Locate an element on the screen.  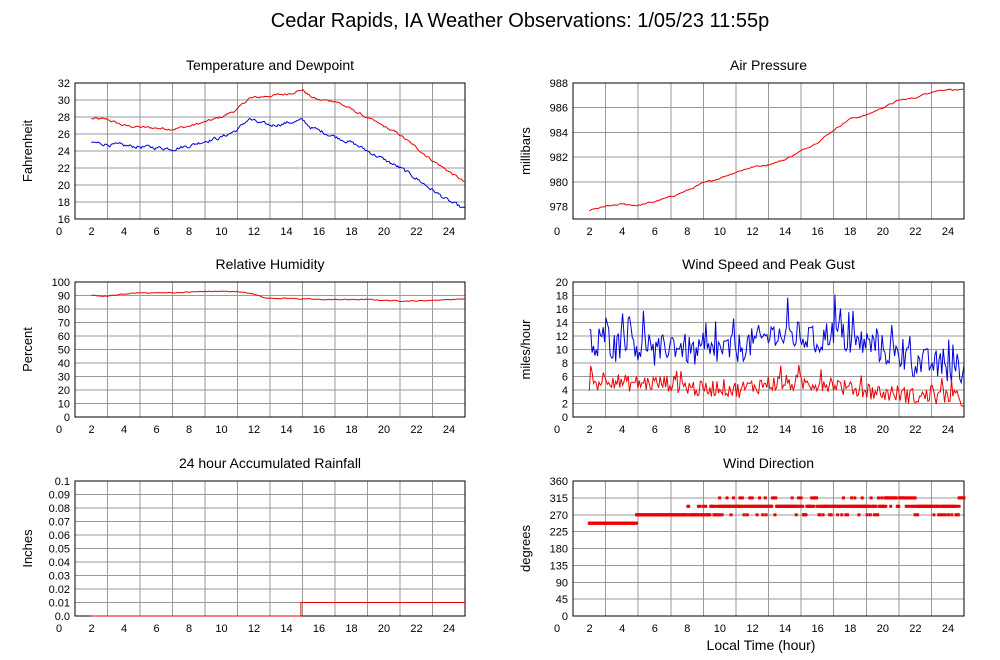
direction-title: Wind Direction is located at coordinates (768, 463).